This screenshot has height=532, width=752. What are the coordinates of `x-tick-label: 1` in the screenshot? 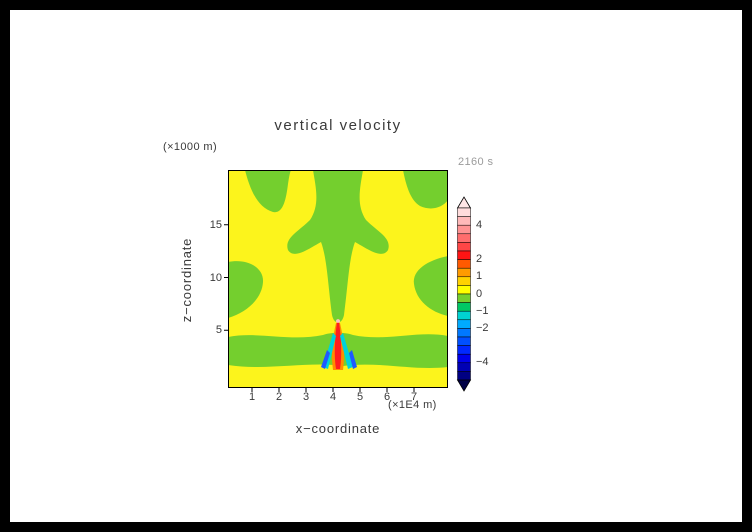 It's located at (252, 397).